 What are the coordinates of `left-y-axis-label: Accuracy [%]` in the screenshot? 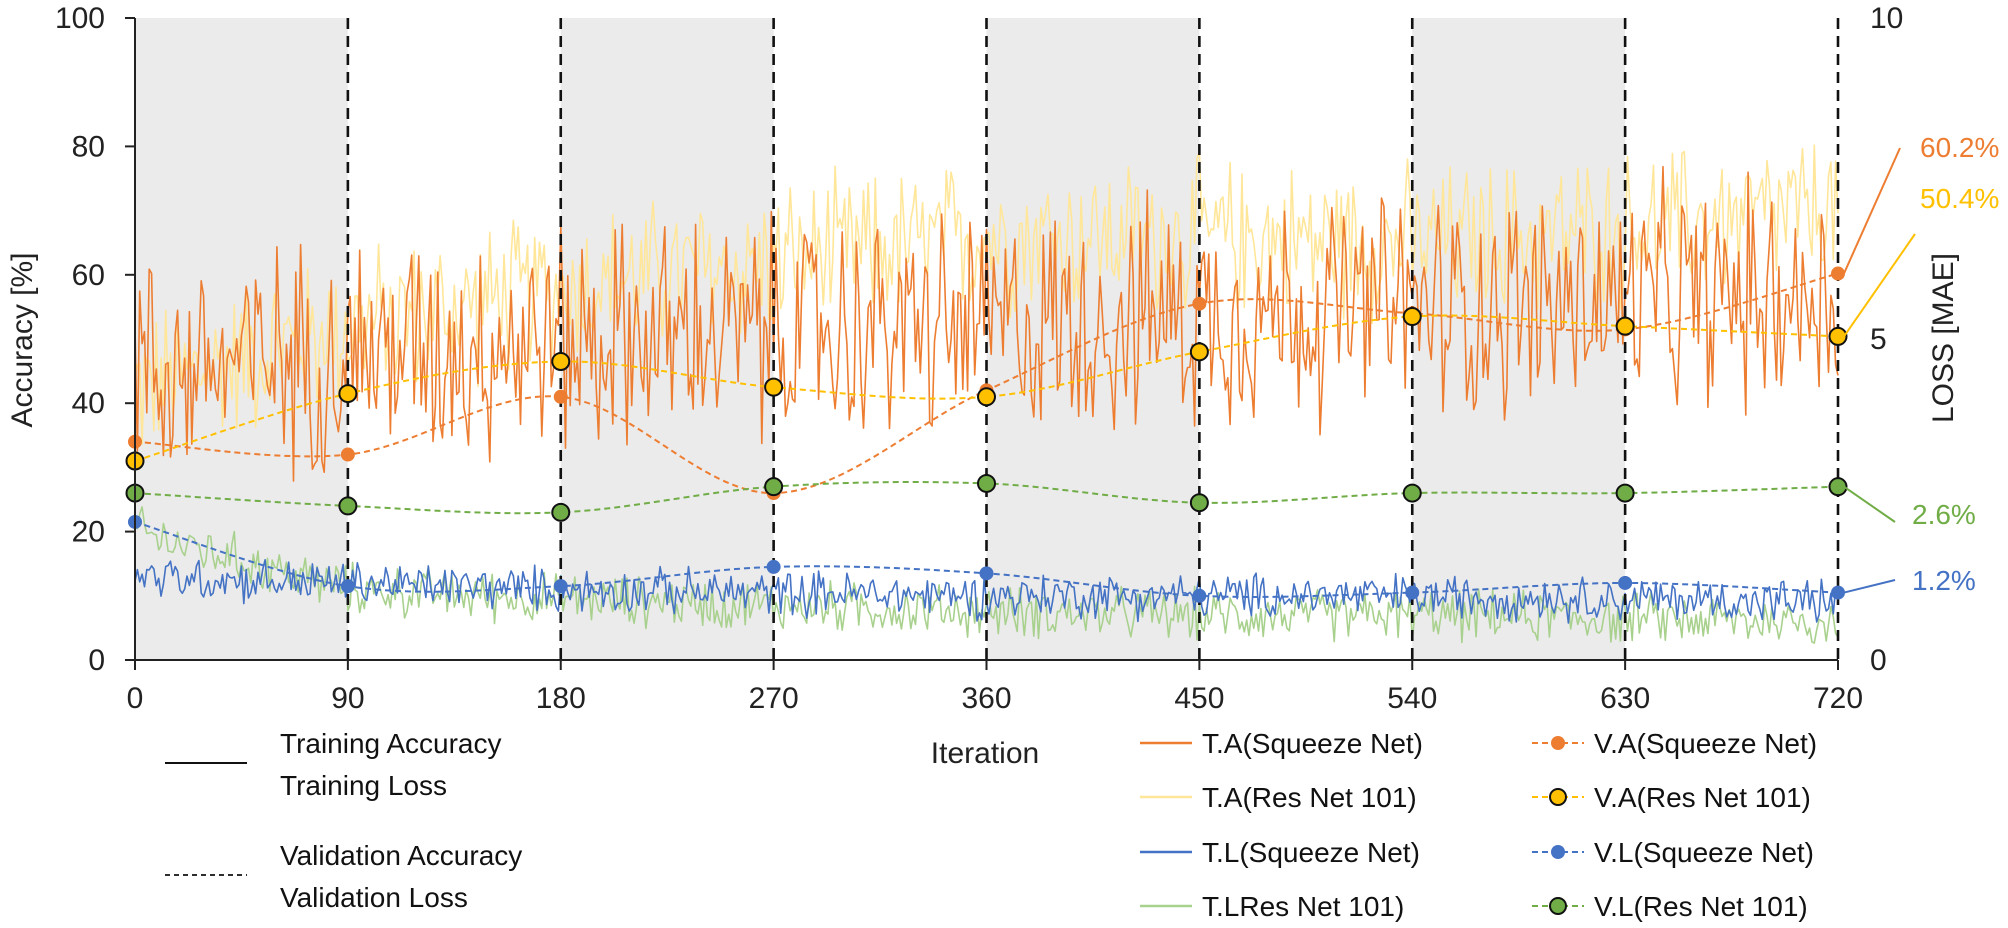 It's located at (22, 339).